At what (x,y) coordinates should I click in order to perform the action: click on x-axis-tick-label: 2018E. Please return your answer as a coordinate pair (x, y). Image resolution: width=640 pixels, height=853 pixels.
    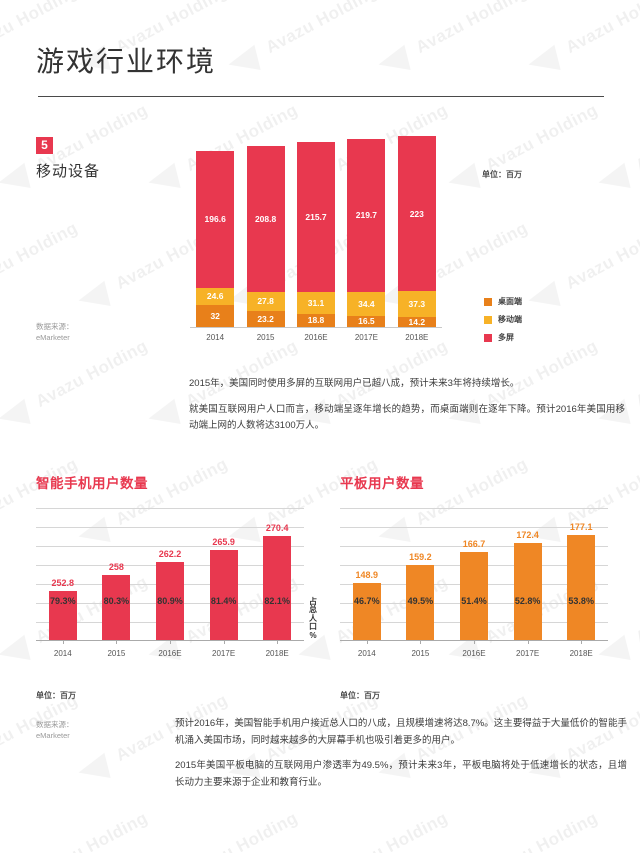
    Looking at the image, I should click on (417, 337).